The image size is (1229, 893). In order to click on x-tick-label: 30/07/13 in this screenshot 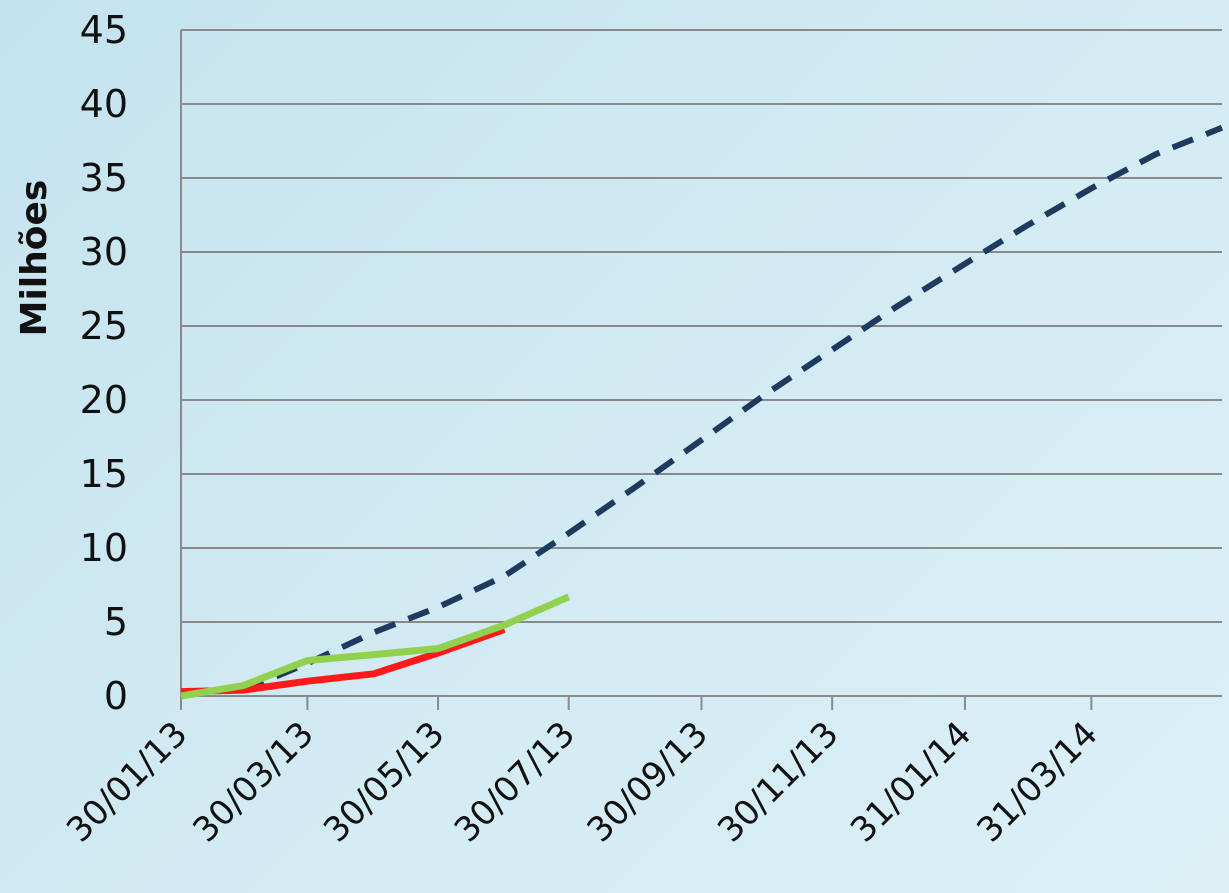, I will do `click(515, 782)`.